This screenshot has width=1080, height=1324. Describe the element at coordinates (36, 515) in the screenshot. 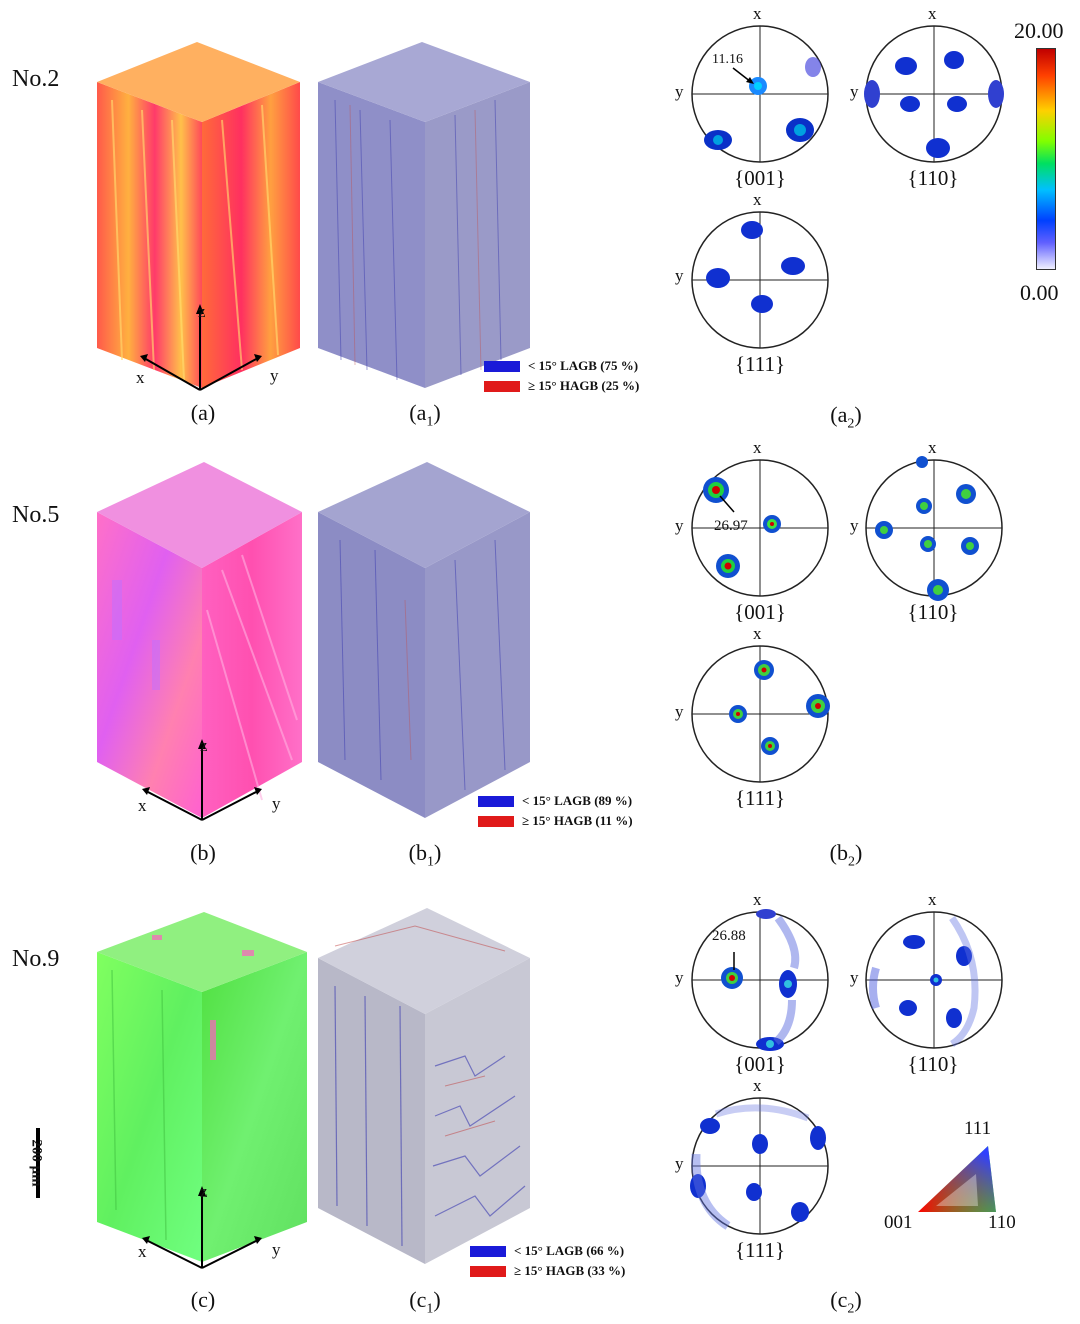

I see `row-label-no5: No.5` at that location.